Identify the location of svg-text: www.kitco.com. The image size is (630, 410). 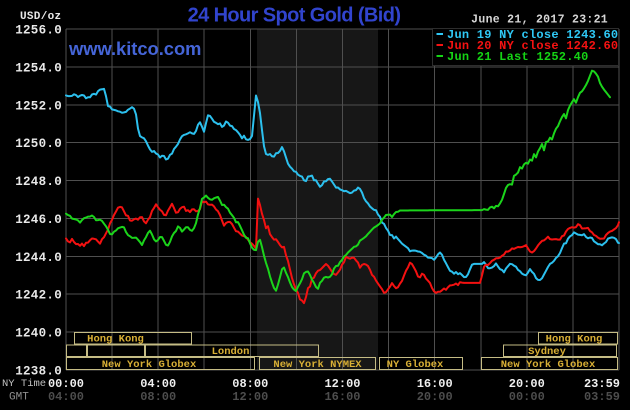
(134, 48).